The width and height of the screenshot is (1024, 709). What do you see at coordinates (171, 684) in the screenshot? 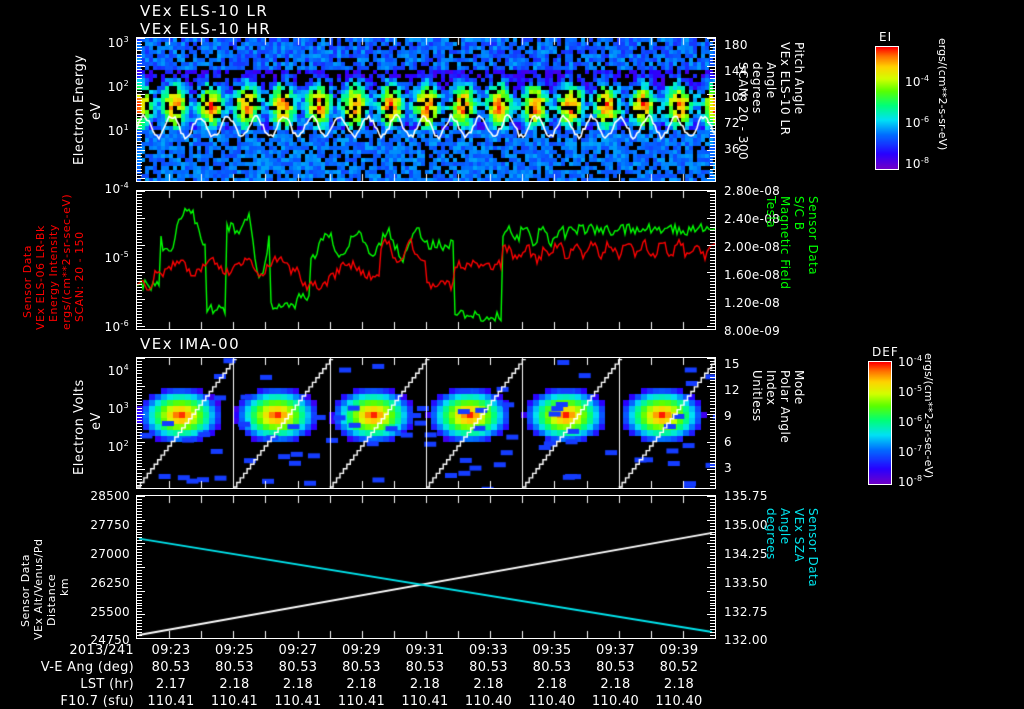
I see `footer-lst-0: 2.17` at bounding box center [171, 684].